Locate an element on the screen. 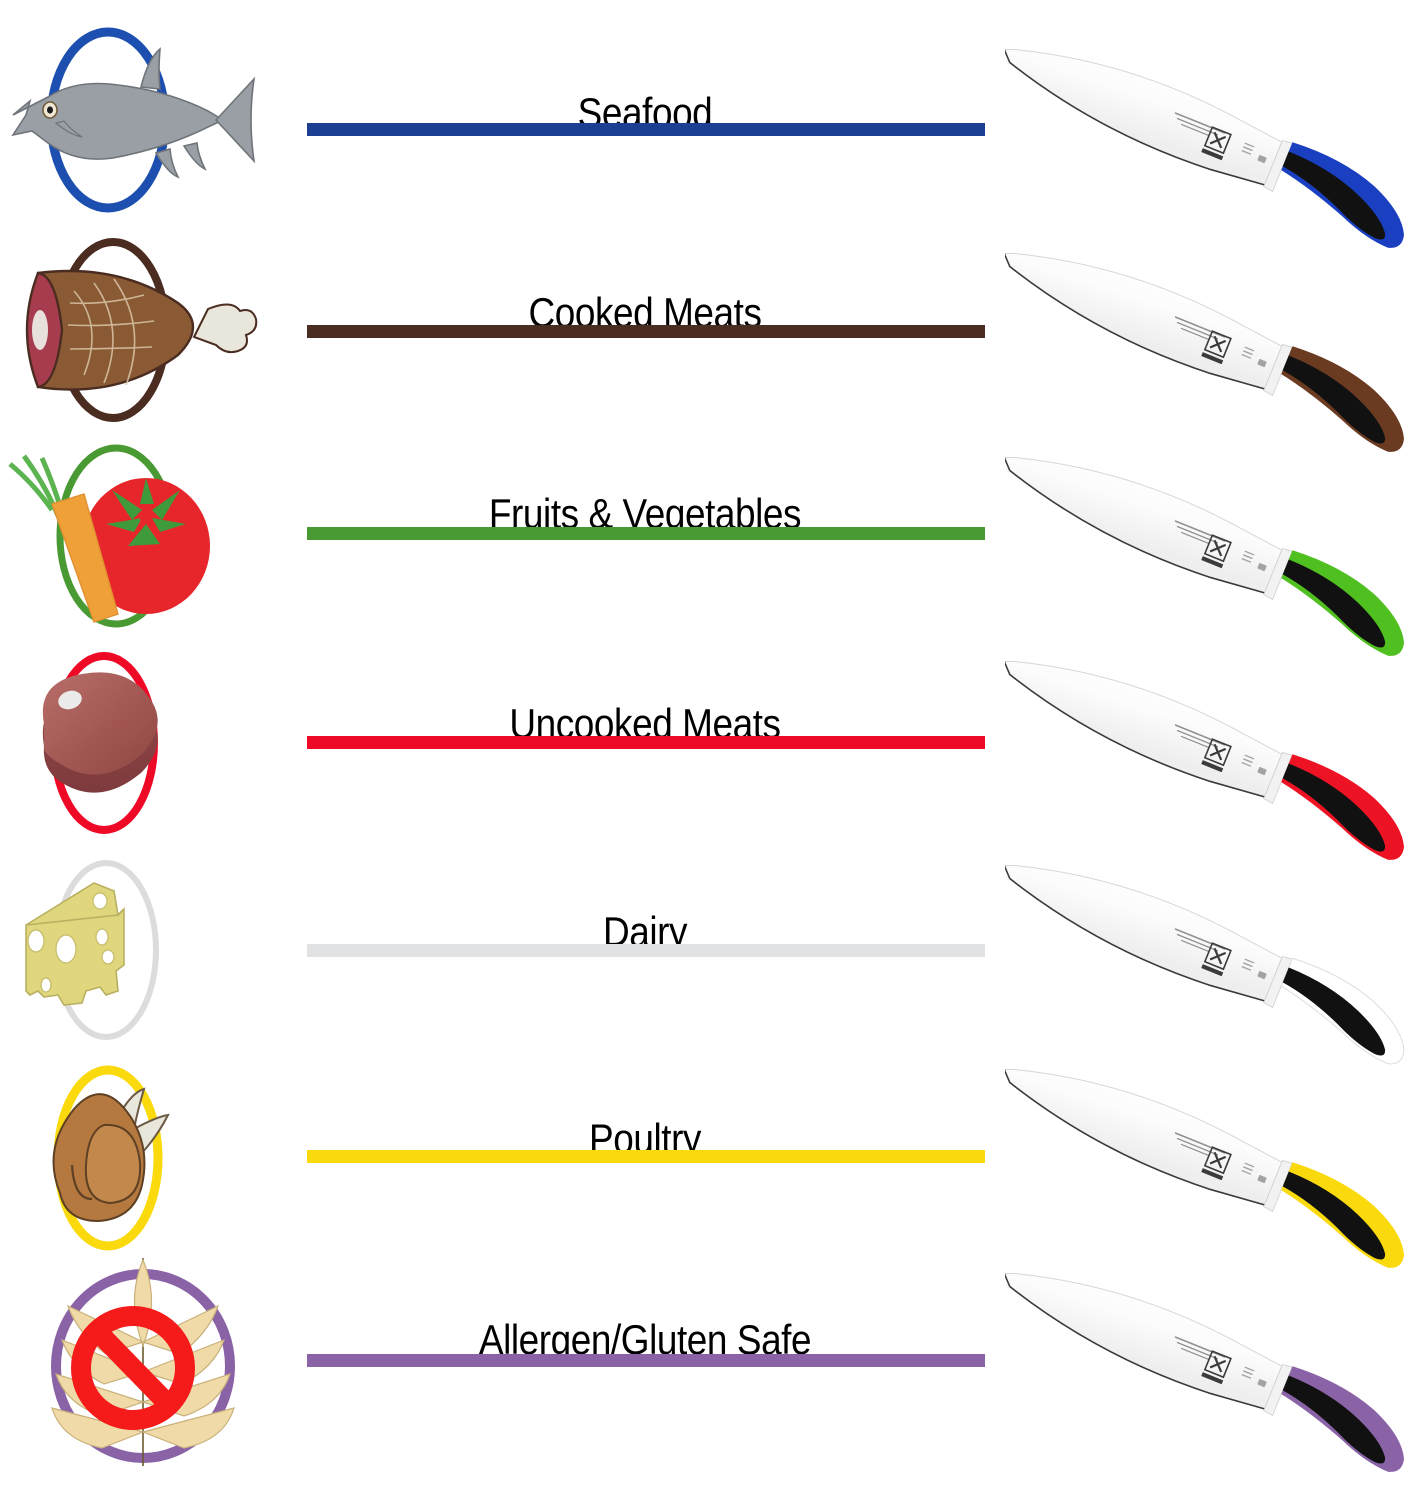 The height and width of the screenshot is (1488, 1423). legend-label-cell-seafood: Seafood is located at coordinates (650, 120).